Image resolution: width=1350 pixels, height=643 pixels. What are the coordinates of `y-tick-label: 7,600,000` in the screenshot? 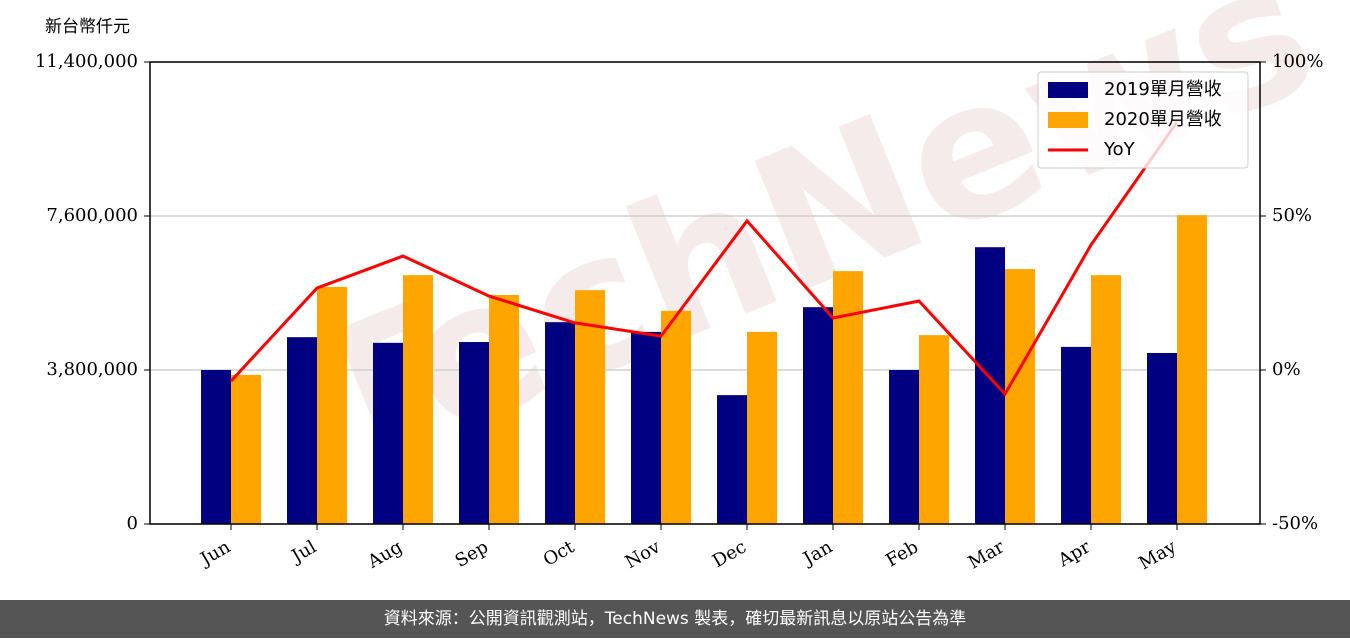 It's located at (92, 215).